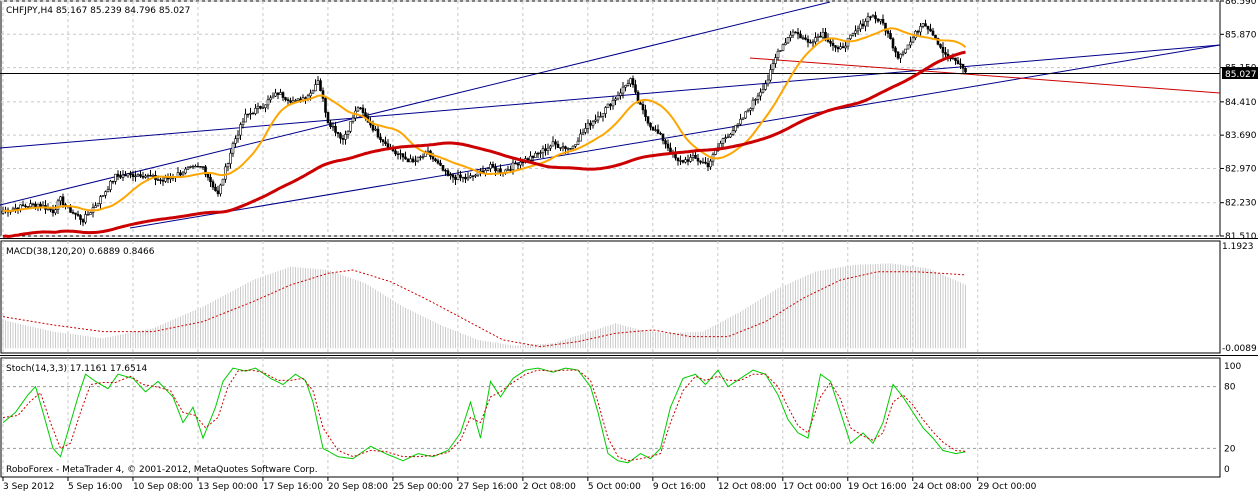 This screenshot has height=493, width=1258. Describe the element at coordinates (877, 487) in the screenshot. I see `time-tick-label: 19 Oct 16:00` at that location.